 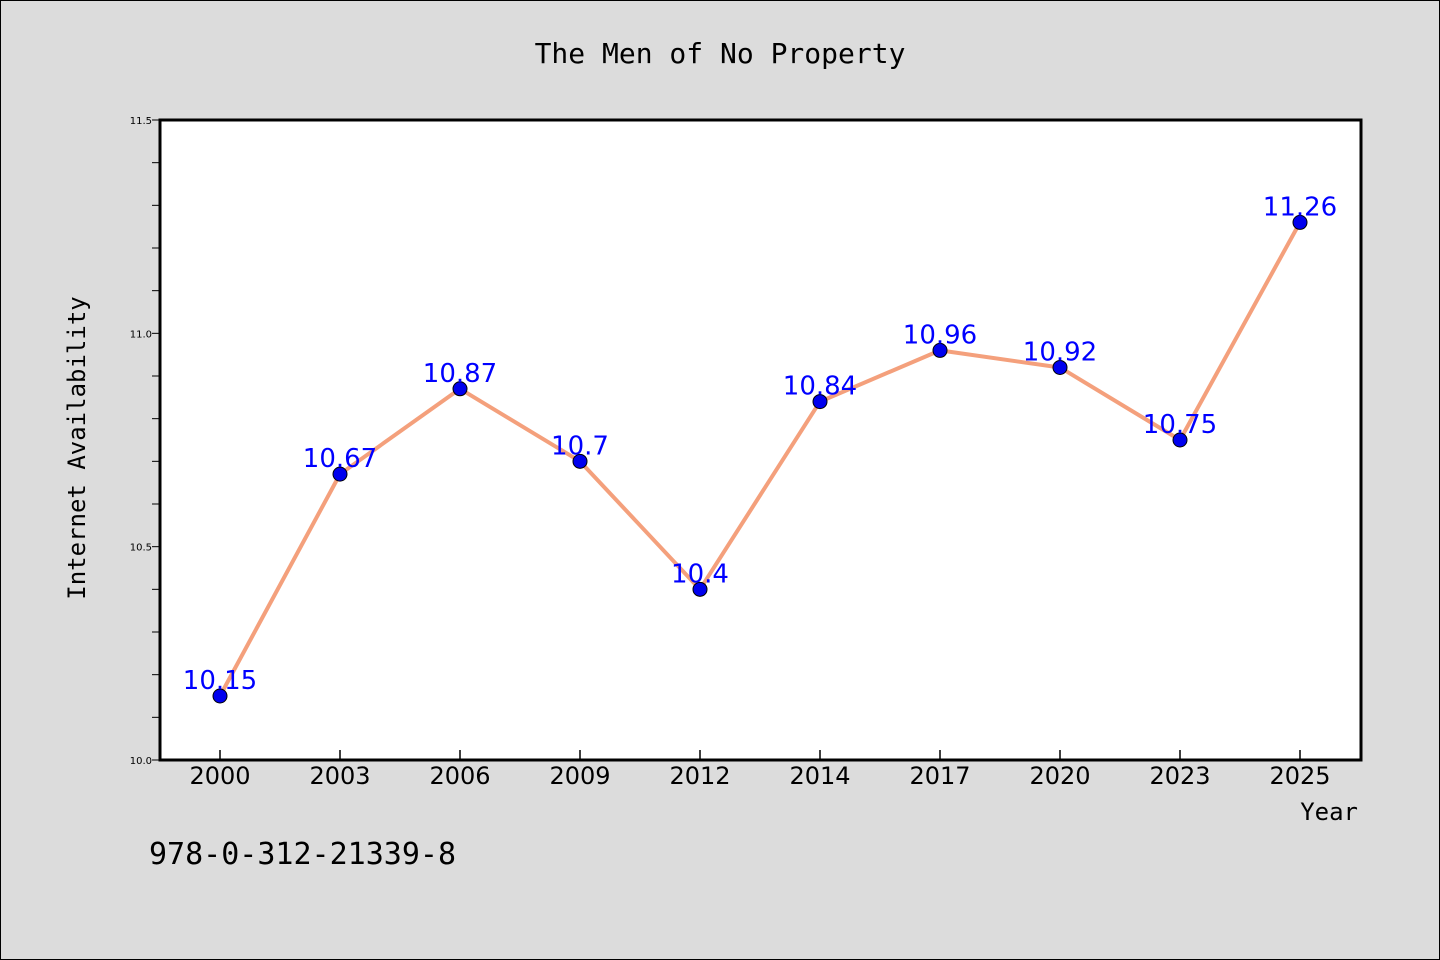 I want to click on y-tick-labels: 10.0 10.5 11.0 11.5, so click(x=141, y=441).